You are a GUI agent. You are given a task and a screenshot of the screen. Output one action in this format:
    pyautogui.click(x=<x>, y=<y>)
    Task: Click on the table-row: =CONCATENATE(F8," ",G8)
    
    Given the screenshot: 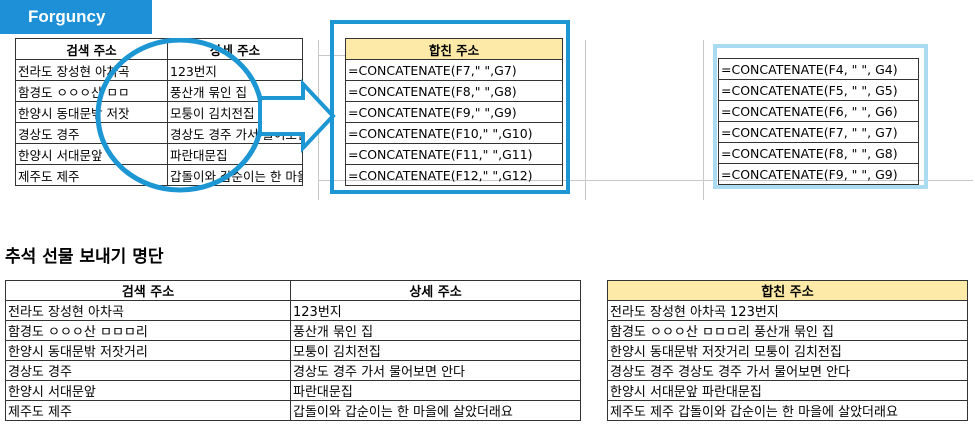 What is the action you would take?
    pyautogui.click(x=454, y=91)
    